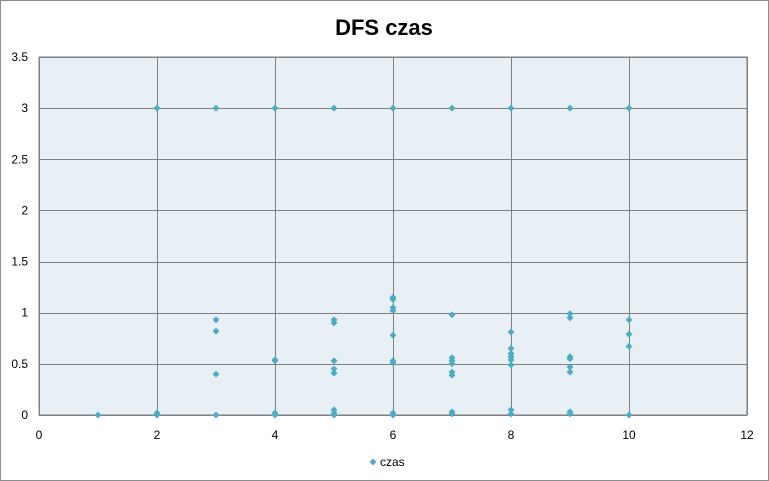 This screenshot has width=769, height=481. What do you see at coordinates (157, 435) in the screenshot?
I see `x-tick-label: 2` at bounding box center [157, 435].